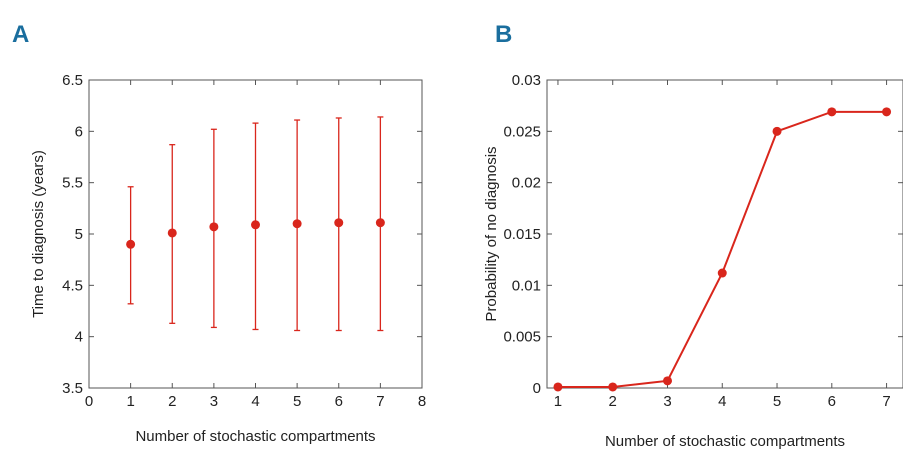 The image size is (903, 456). What do you see at coordinates (380, 401) in the screenshot?
I see `panel-a-x-tick-label: 7` at bounding box center [380, 401].